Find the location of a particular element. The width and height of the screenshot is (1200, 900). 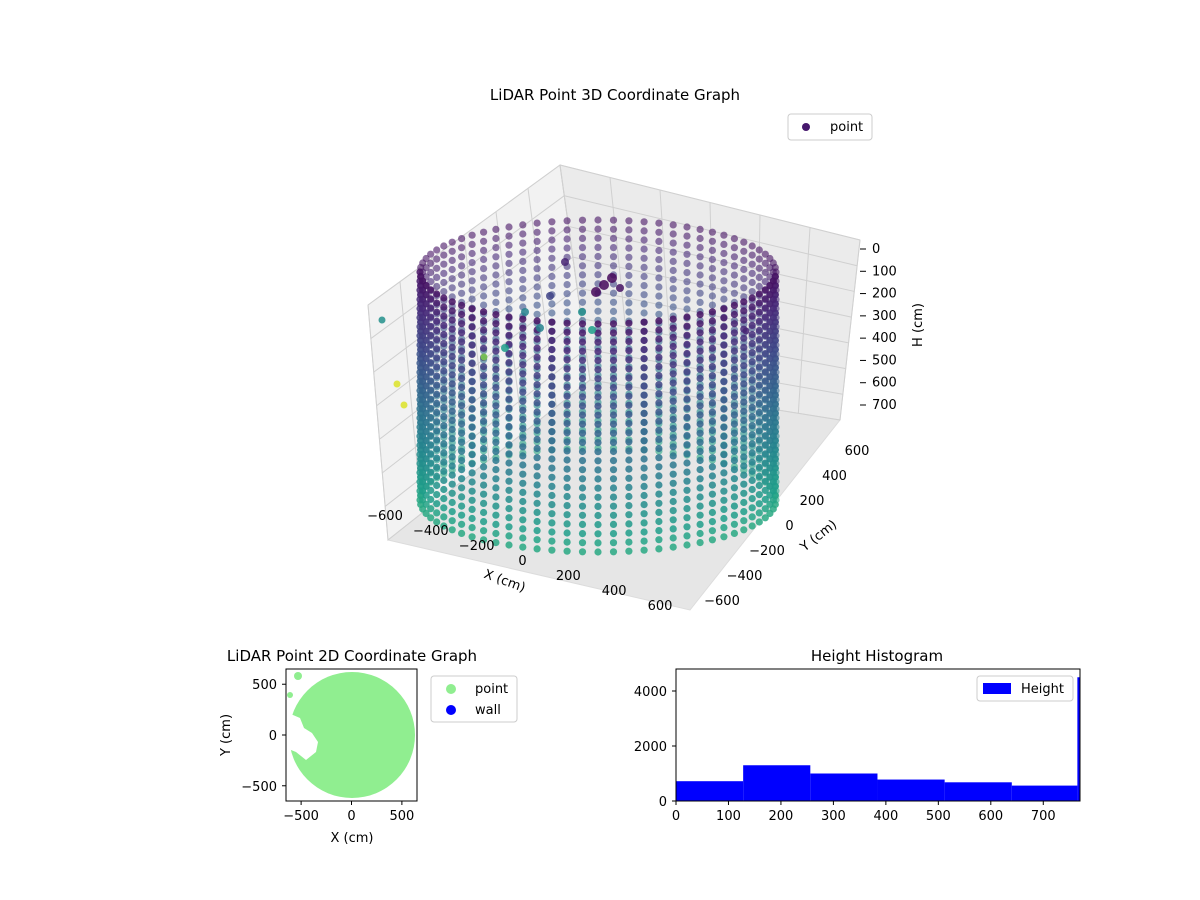

y-tick-label-3d: 200 is located at coordinates (812, 501).